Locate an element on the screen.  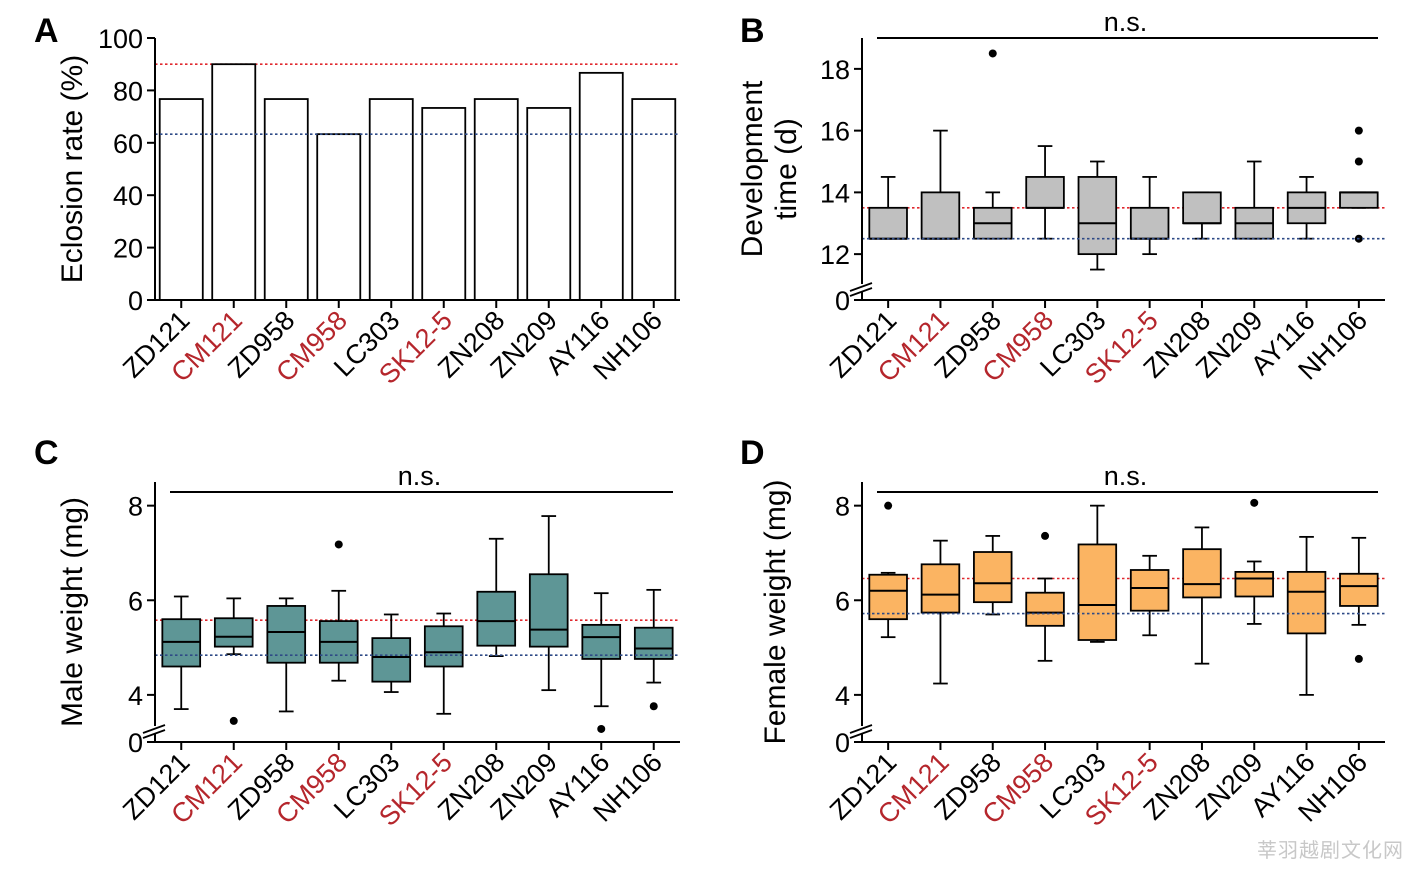
y-tick-label: 0 is located at coordinates (135, 301).